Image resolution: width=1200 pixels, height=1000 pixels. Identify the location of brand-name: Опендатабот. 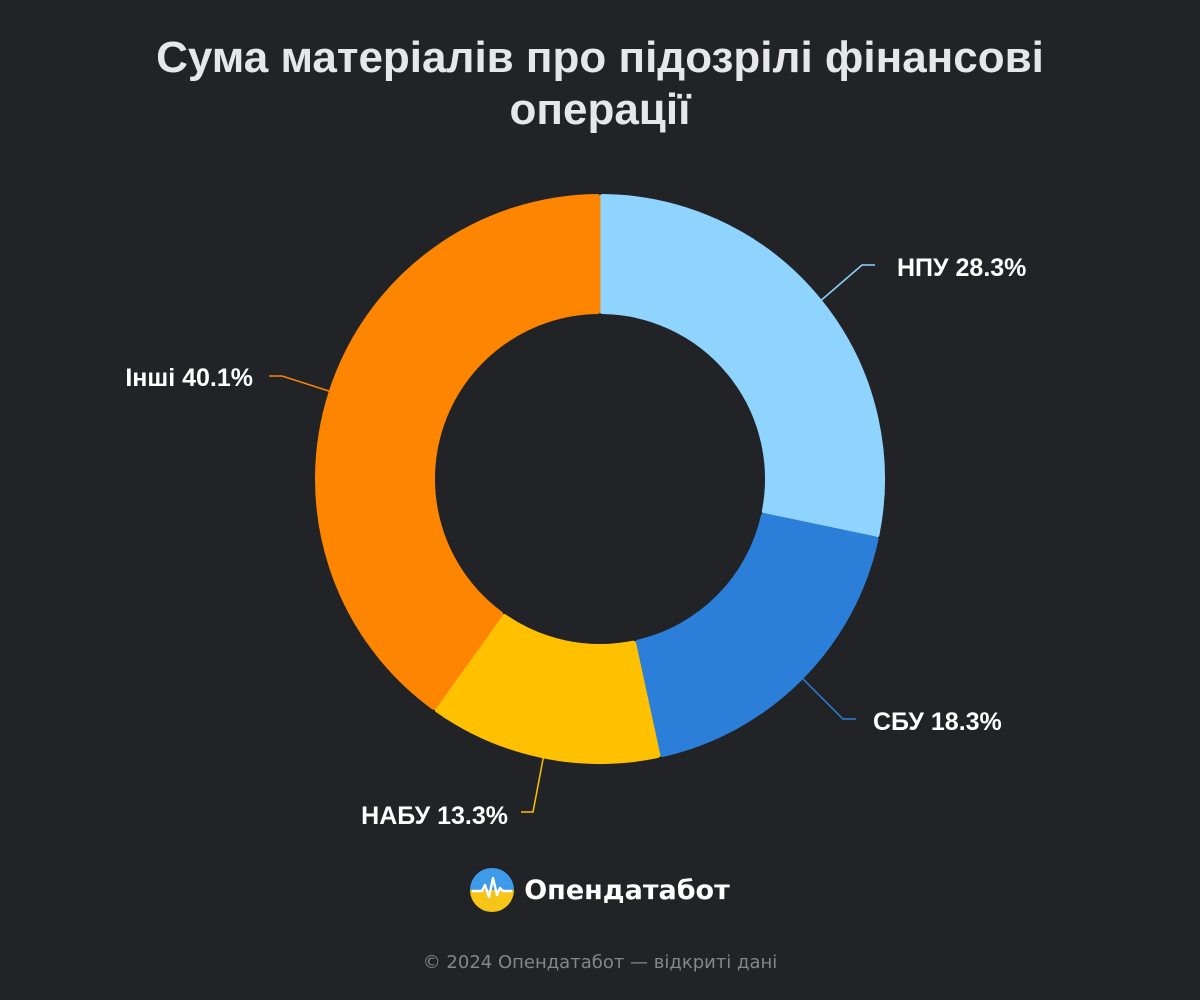
(627, 890).